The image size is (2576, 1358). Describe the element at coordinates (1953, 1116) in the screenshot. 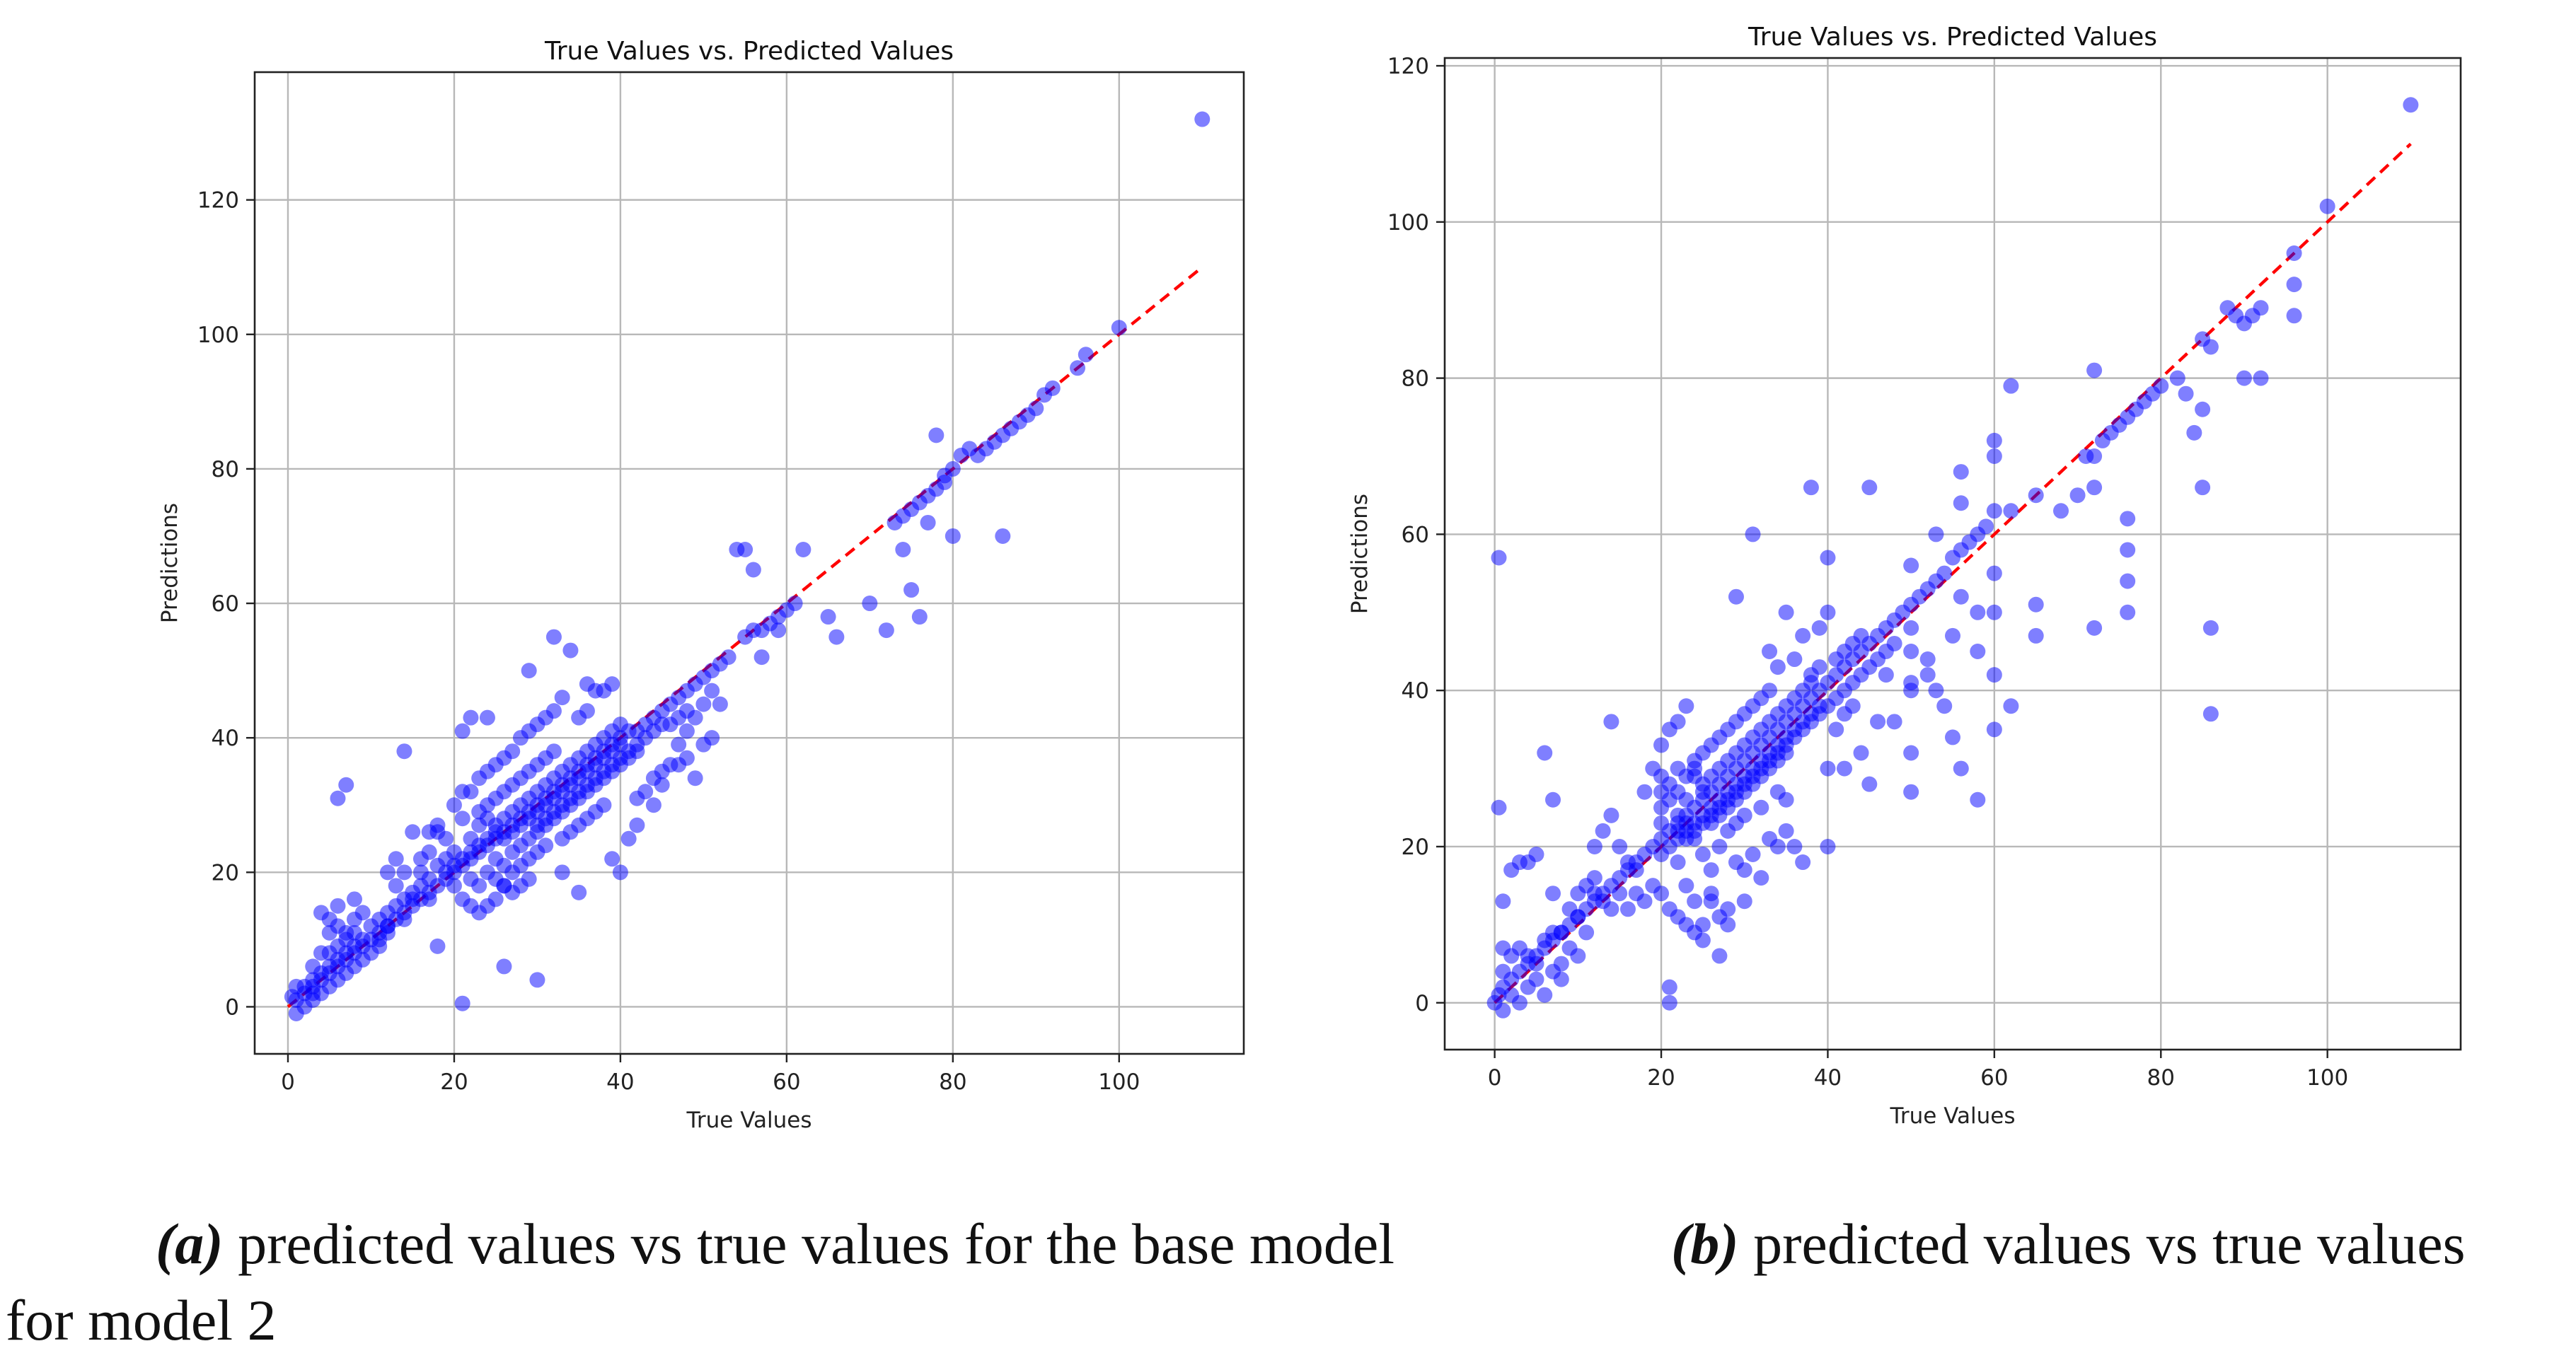

I see `chart-b-xlabel: True Values` at that location.